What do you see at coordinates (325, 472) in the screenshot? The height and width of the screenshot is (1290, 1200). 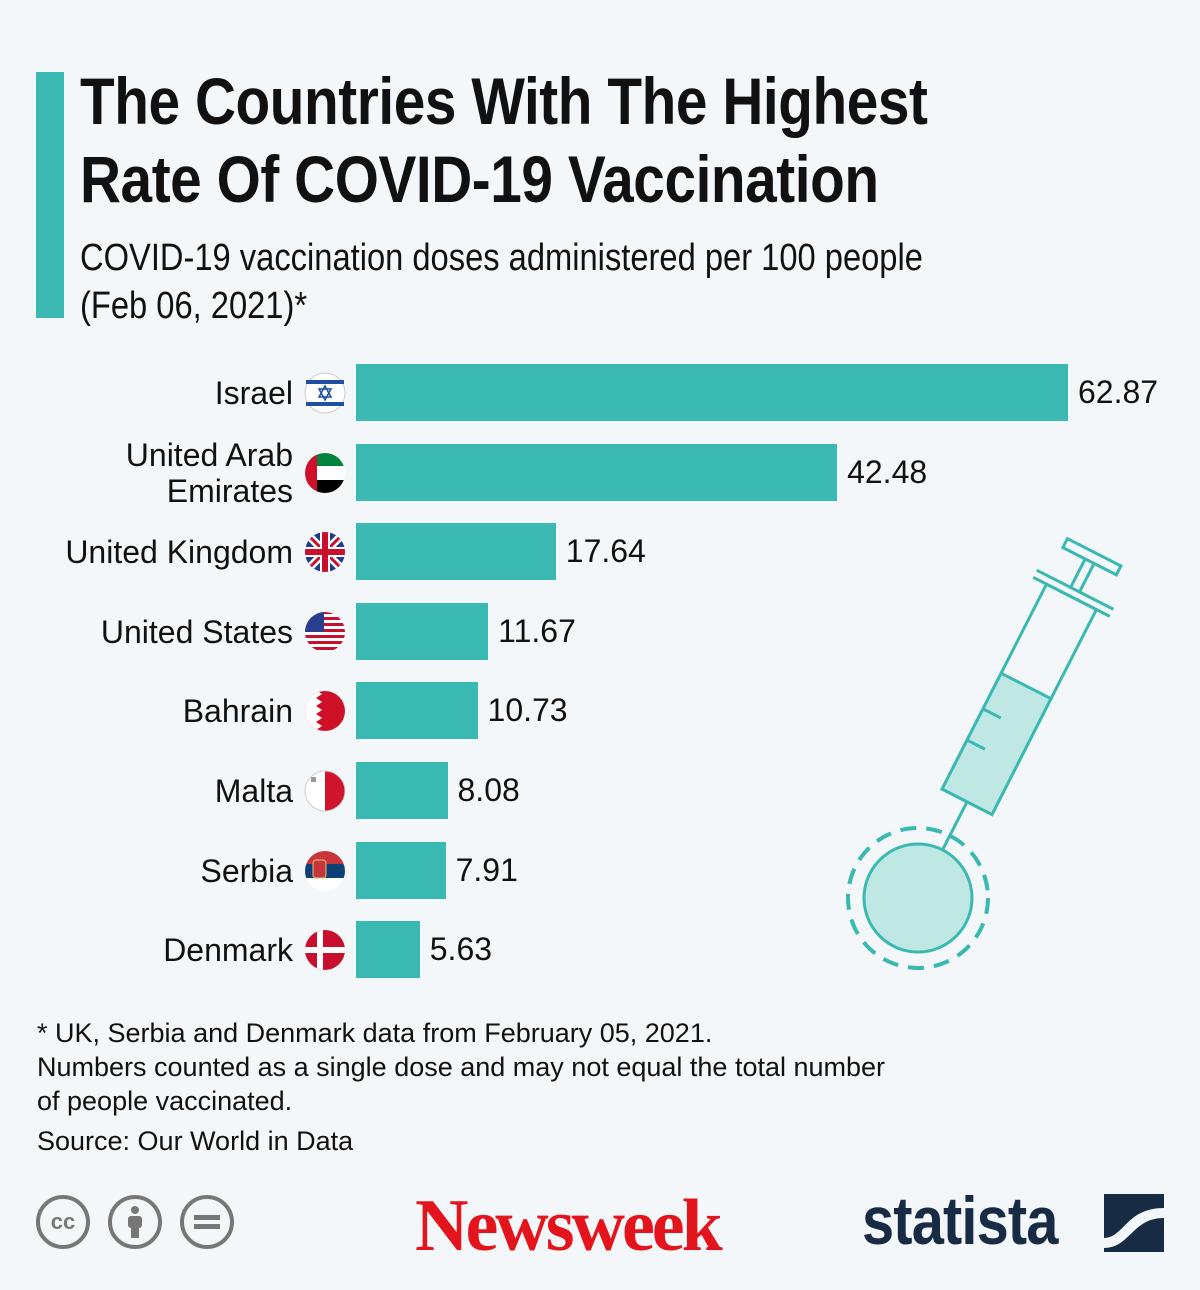 I see `uae-flag-icon` at bounding box center [325, 472].